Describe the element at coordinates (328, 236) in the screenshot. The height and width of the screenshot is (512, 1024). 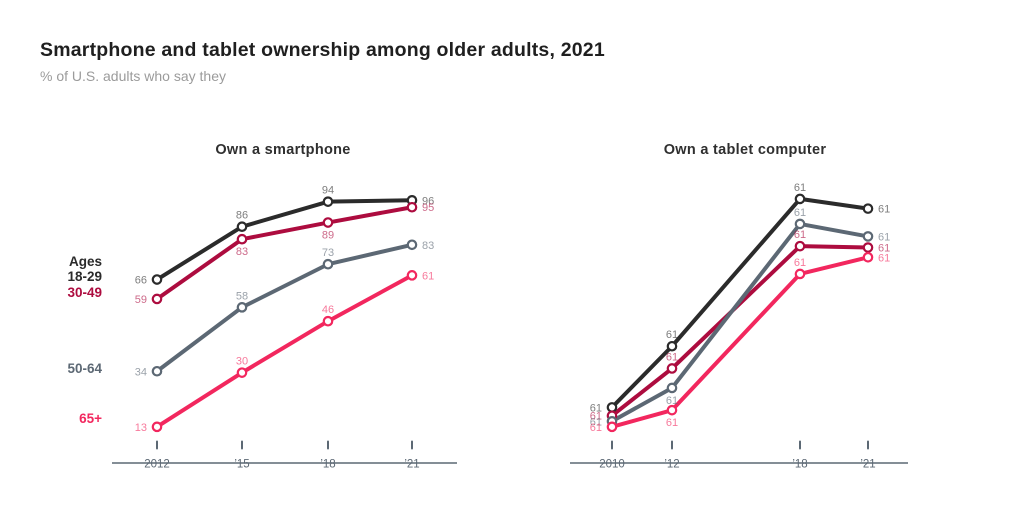
I see `data-point-label: 89` at that location.